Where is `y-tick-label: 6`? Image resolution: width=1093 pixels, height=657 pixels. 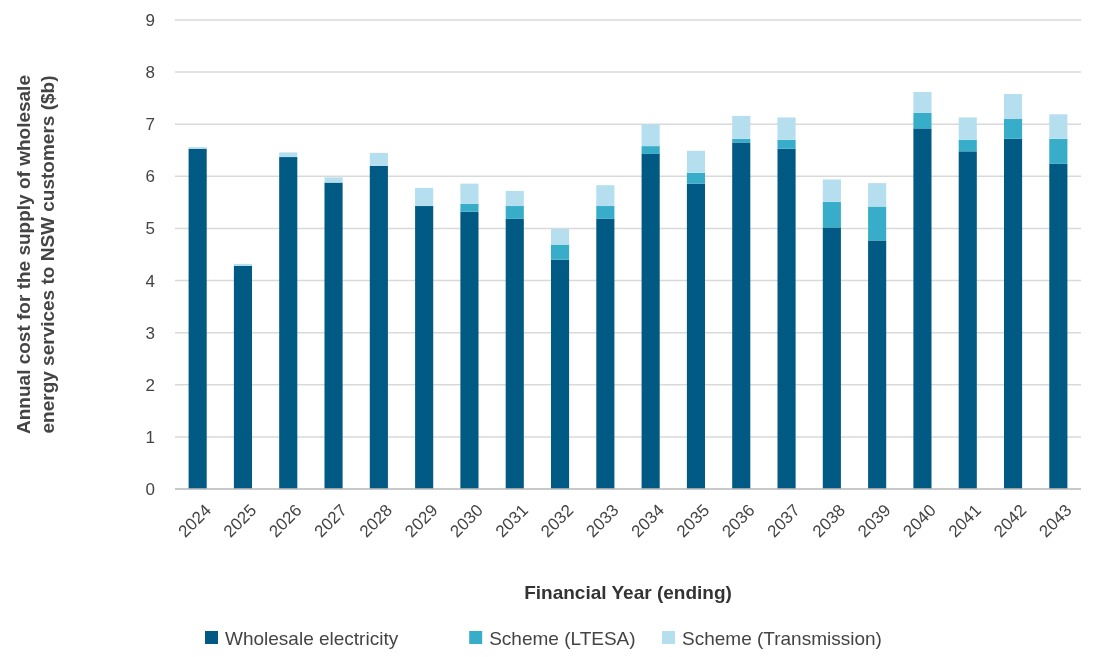
y-tick-label: 6 is located at coordinates (150, 177).